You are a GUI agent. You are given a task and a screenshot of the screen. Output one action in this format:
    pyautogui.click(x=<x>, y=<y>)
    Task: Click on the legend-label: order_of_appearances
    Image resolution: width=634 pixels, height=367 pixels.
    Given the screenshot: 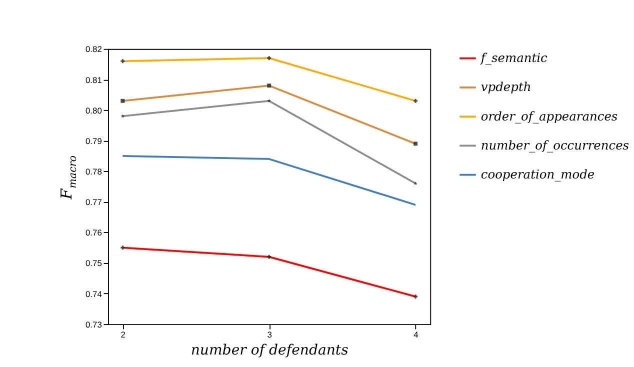 What is the action you would take?
    pyautogui.click(x=549, y=116)
    